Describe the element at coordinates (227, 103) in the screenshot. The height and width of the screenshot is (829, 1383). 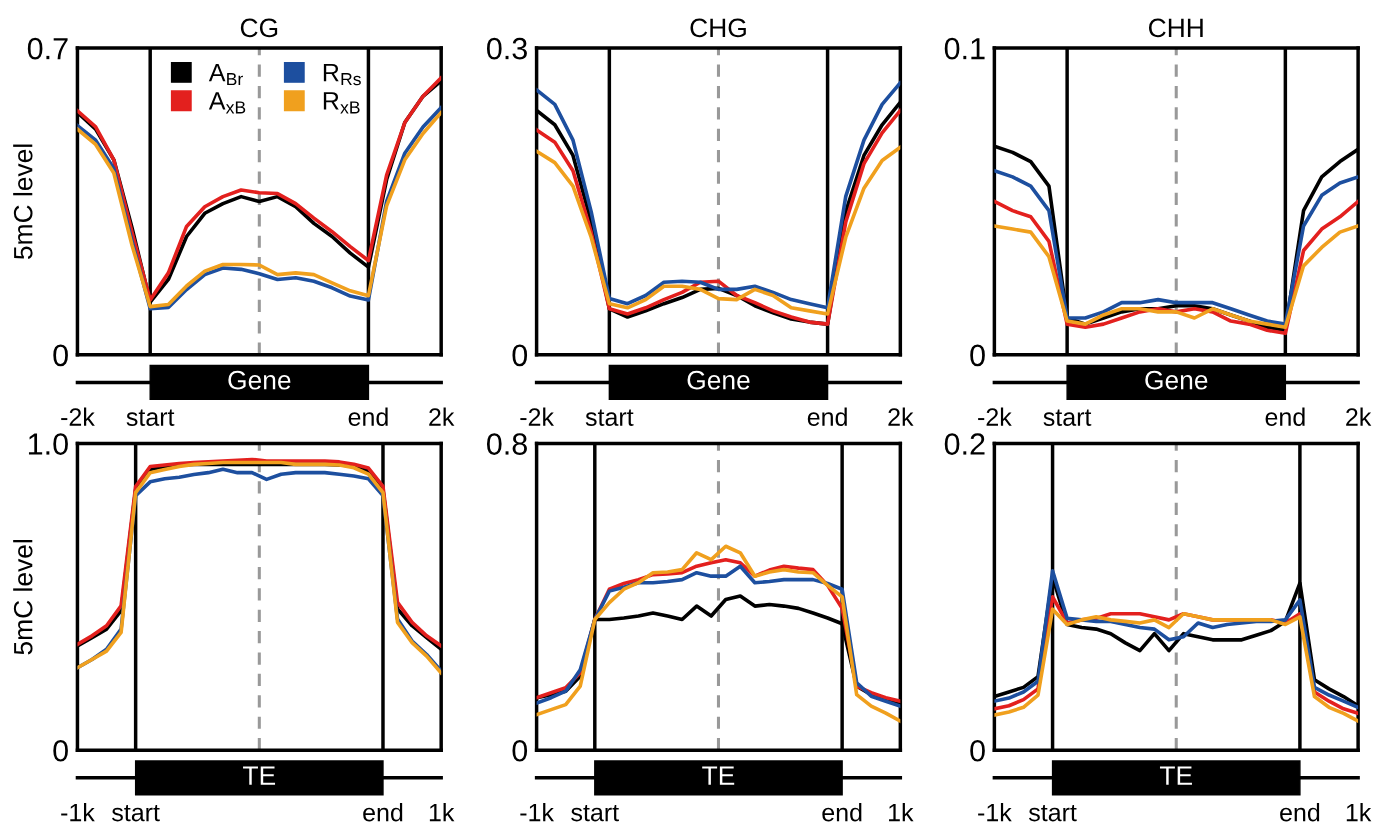
I see `legend-label: A$_{xB}$` at that location.